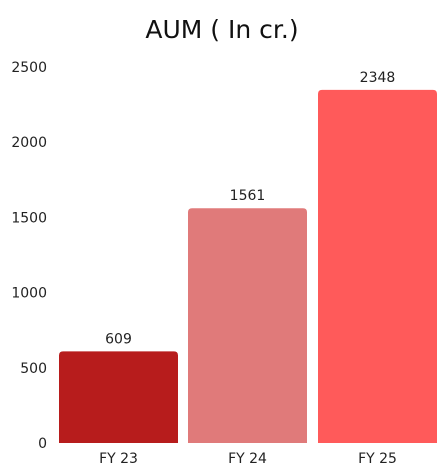 This screenshot has height=469, width=437. I want to click on x-category-label: FY 25, so click(377, 459).